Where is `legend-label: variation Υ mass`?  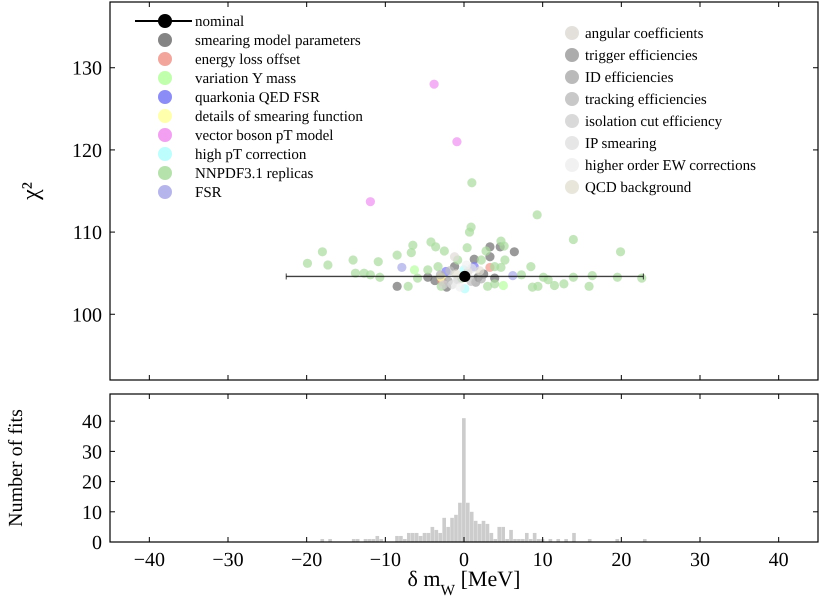
legend-label: variation Υ mass is located at coordinates (245, 79).